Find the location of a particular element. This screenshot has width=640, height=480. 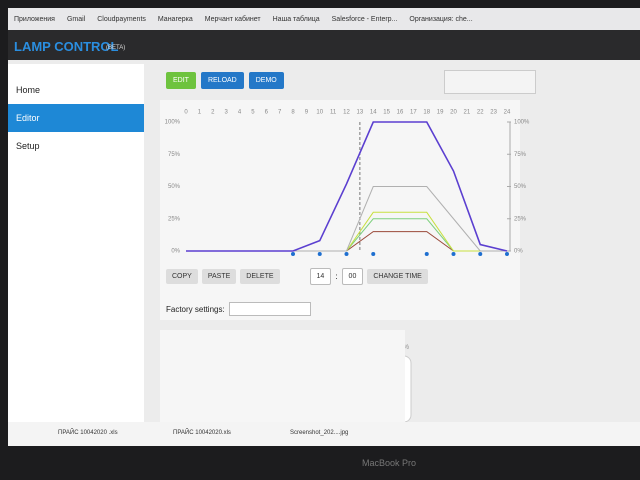

hour-label: 21 is located at coordinates (467, 113).